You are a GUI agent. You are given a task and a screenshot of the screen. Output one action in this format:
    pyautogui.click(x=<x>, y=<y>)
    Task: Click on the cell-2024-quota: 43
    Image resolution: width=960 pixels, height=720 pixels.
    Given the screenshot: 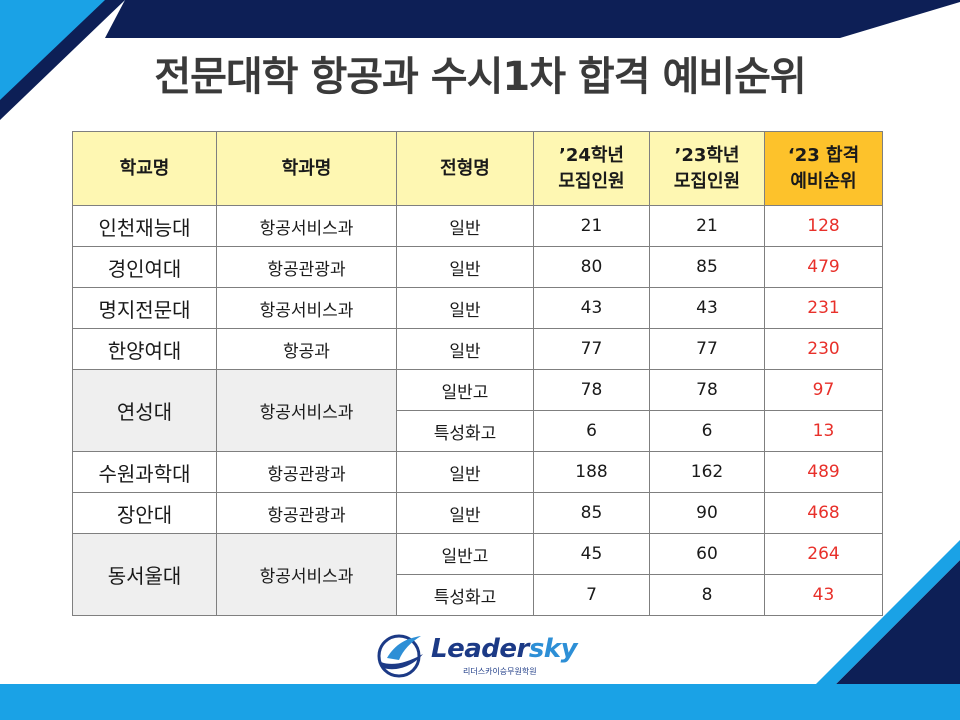 What is the action you would take?
    pyautogui.click(x=591, y=308)
    